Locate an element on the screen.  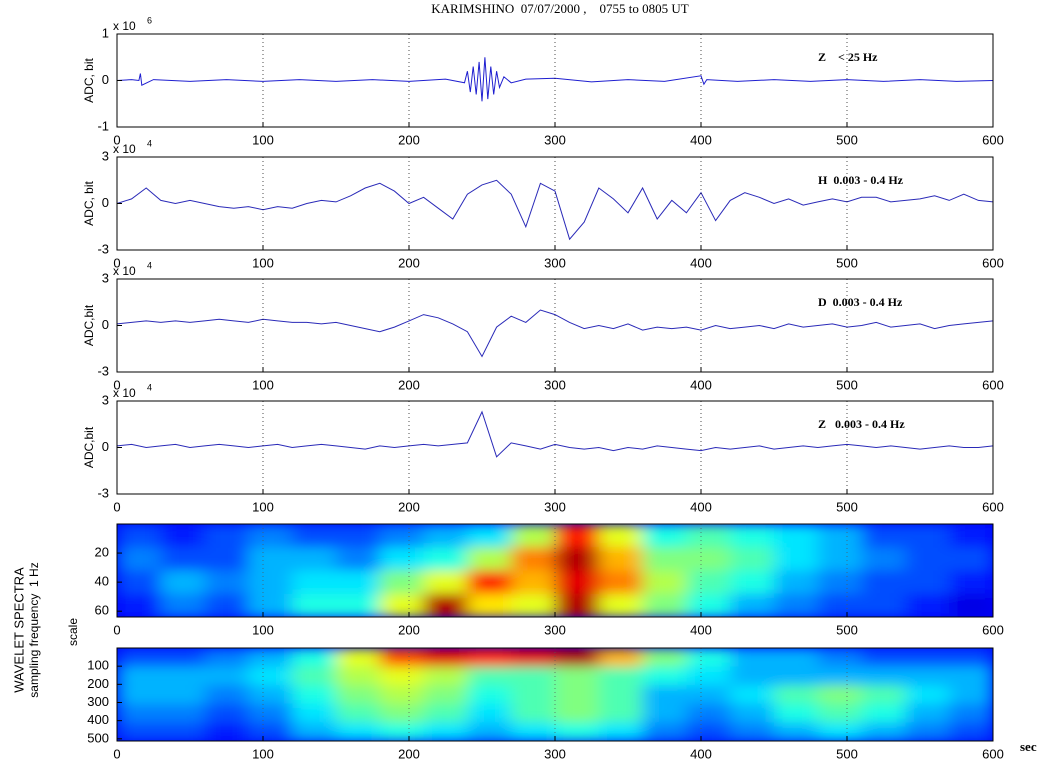
x-tick-label: 300 is located at coordinates (555, 506).